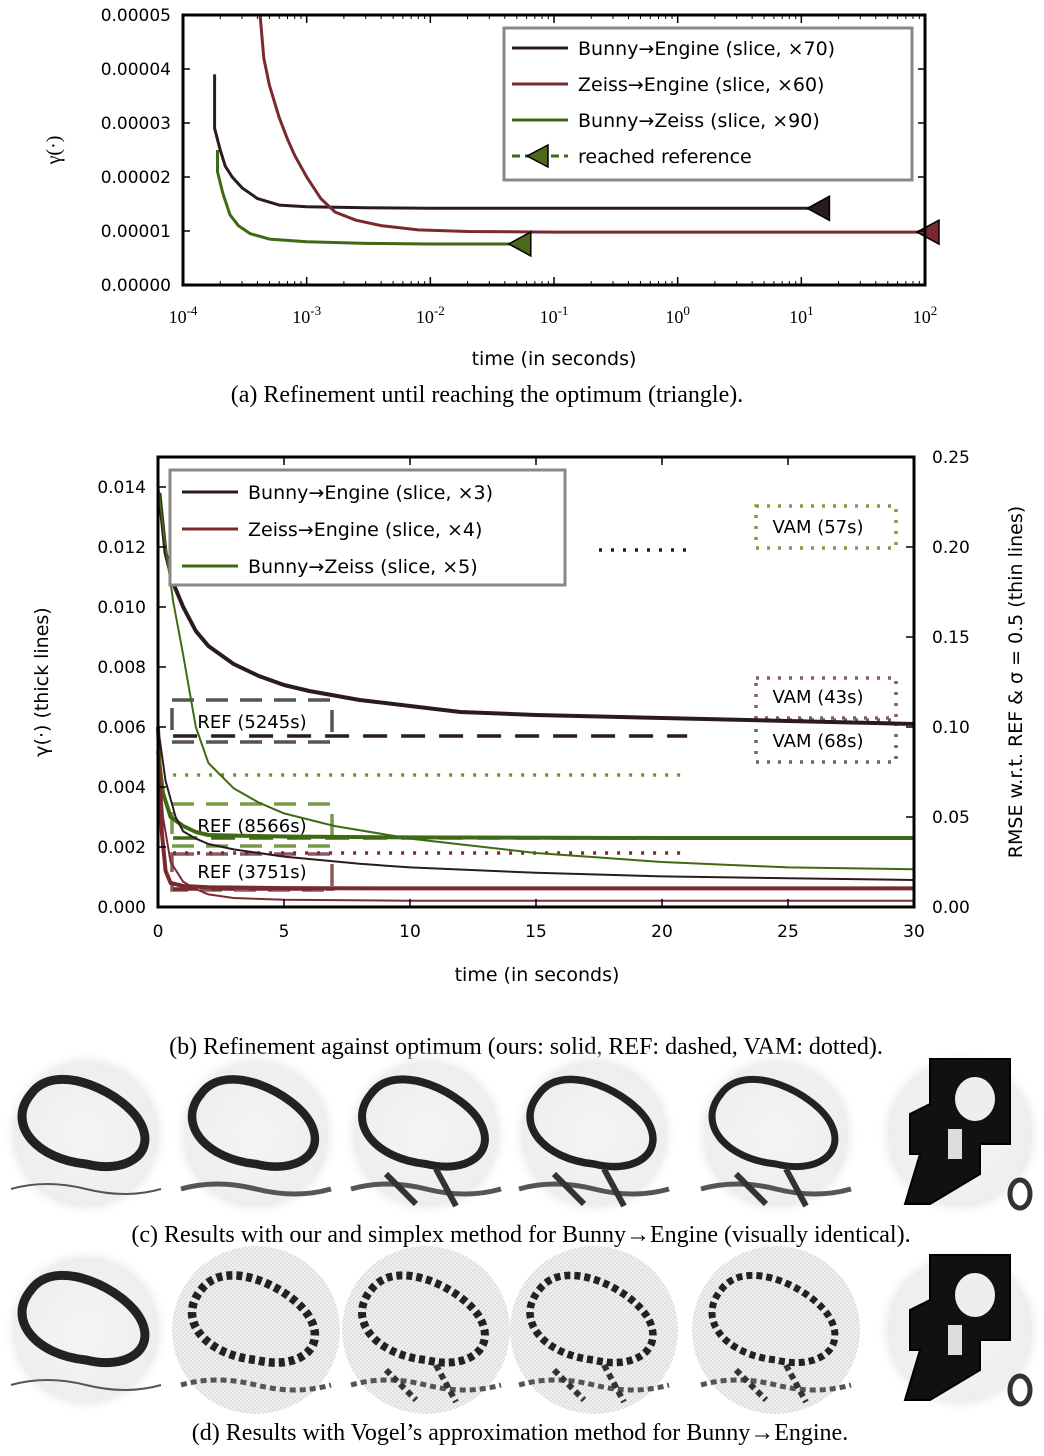 The image size is (1044, 1456). I want to click on y-axis-label-a: γ(·), so click(54, 151).